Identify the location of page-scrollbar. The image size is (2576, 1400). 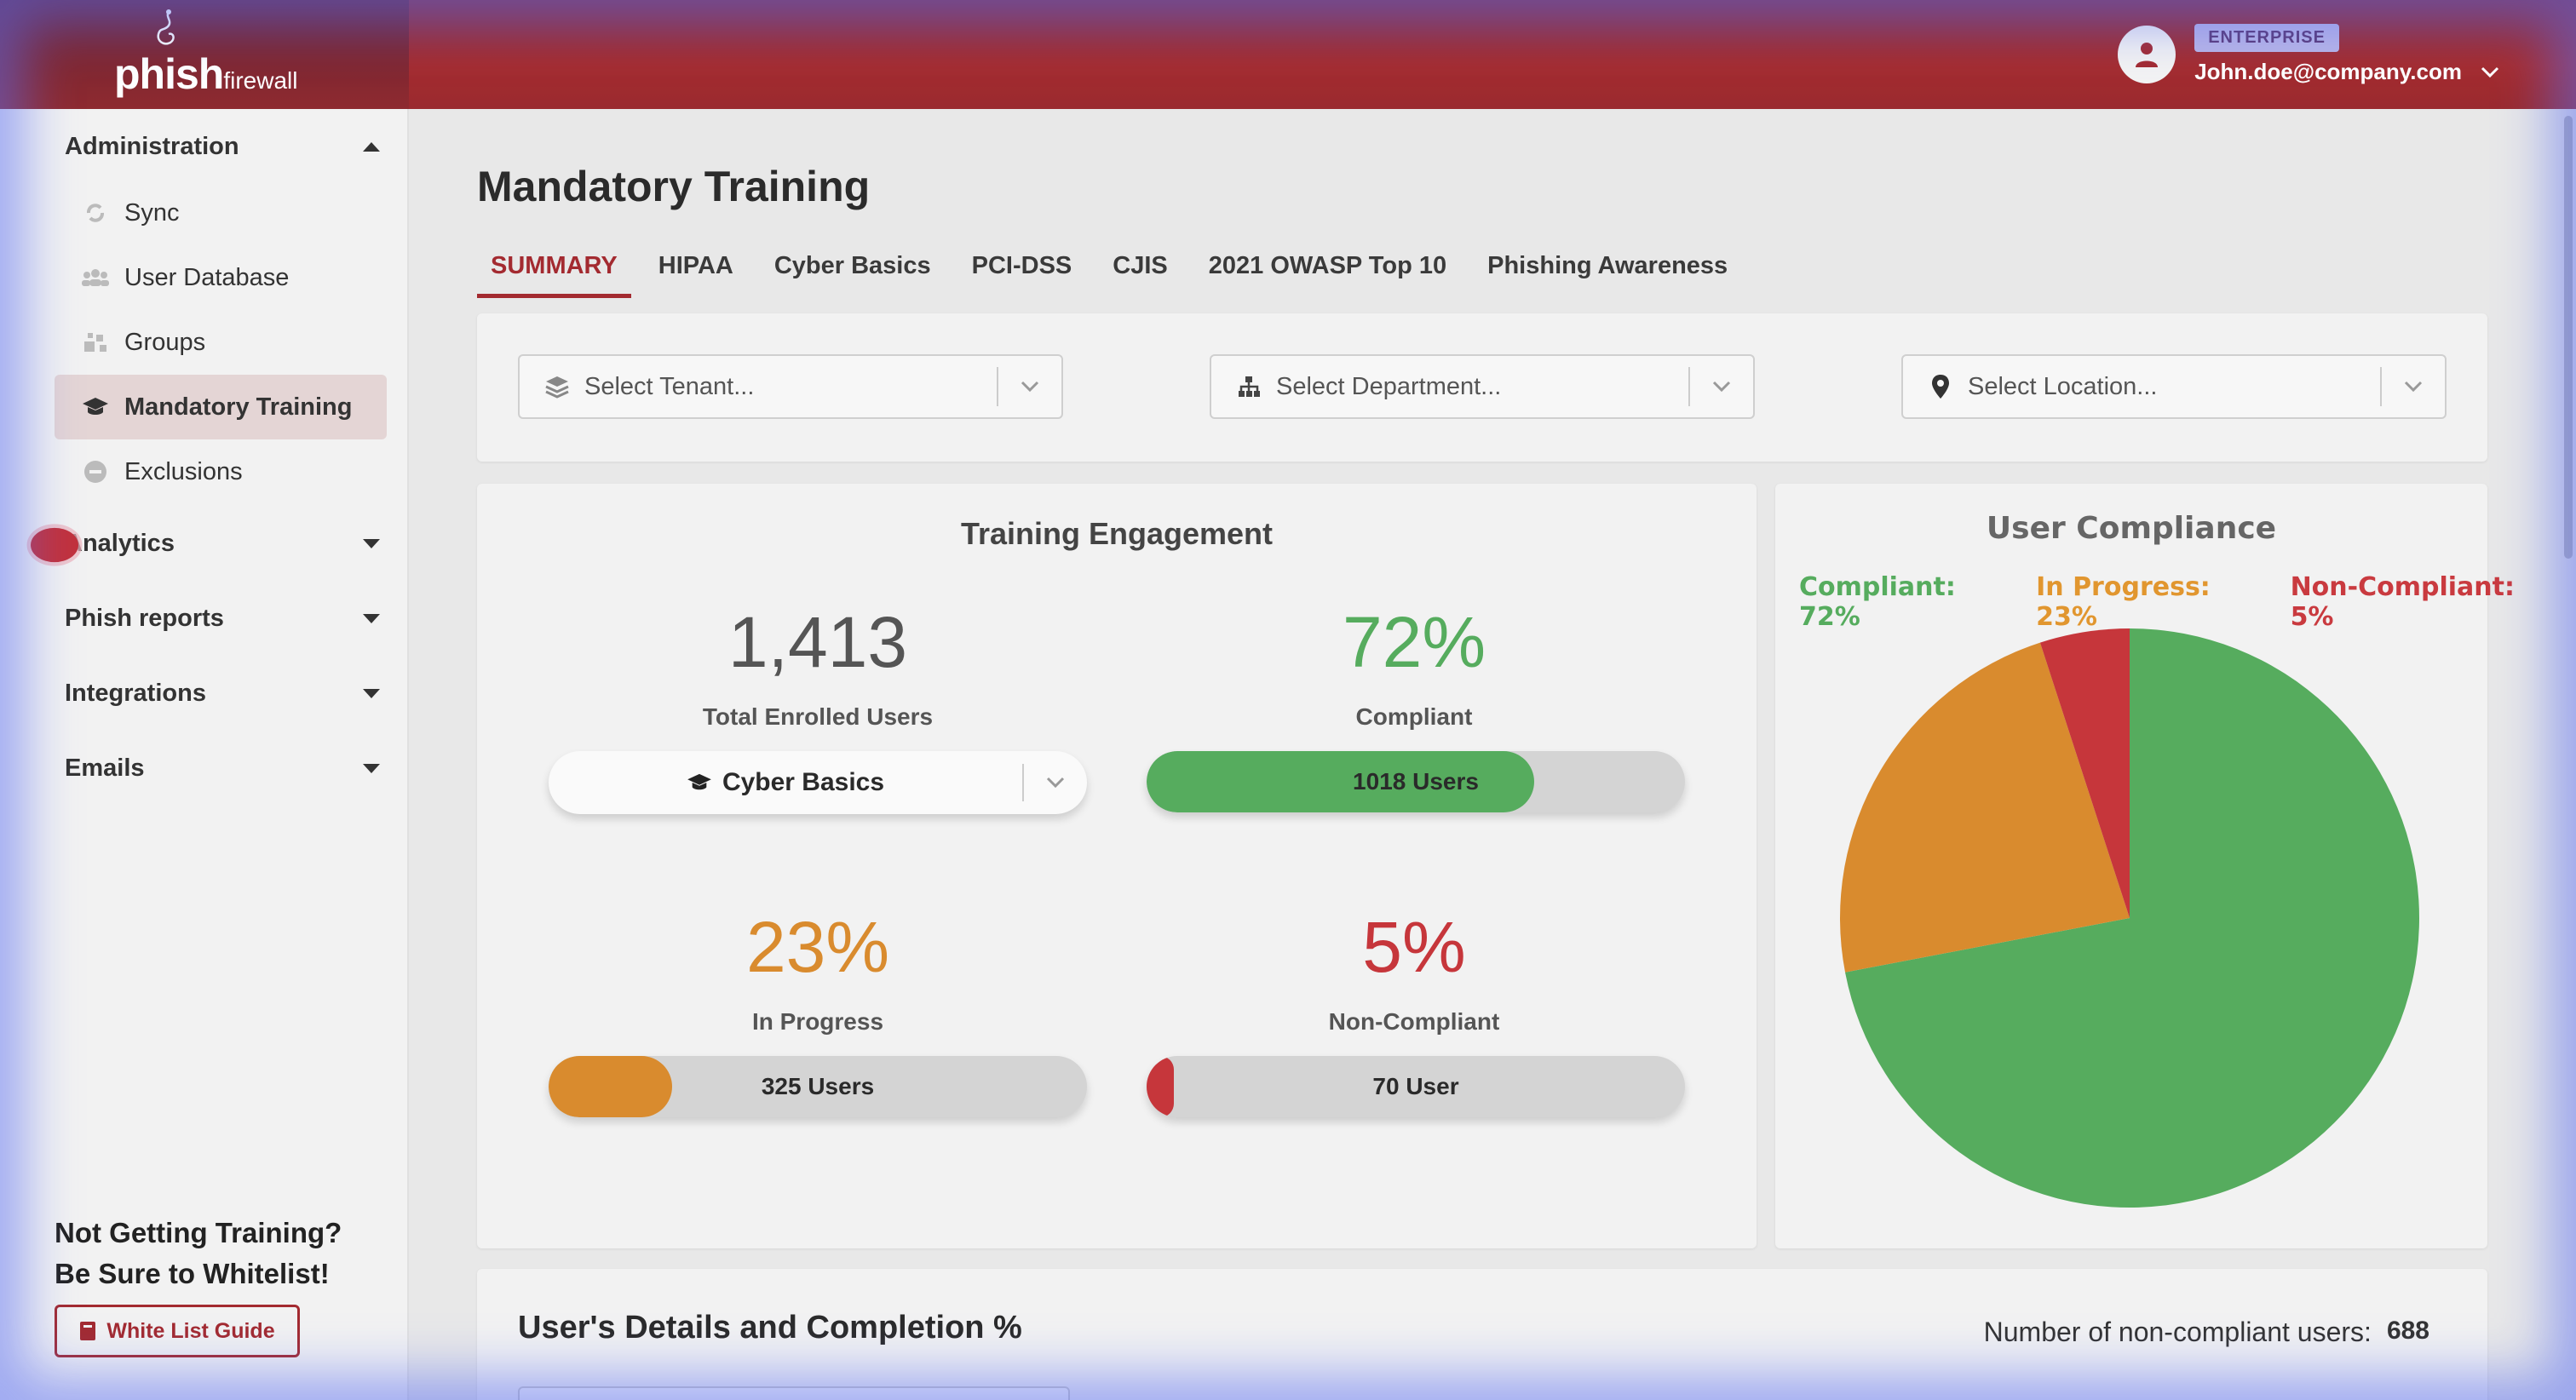
(2569, 337).